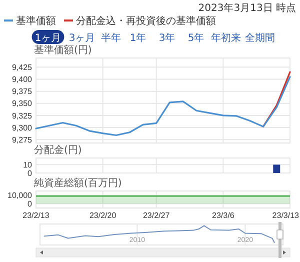 The width and height of the screenshot is (300, 262). Describe the element at coordinates (260, 38) in the screenshot. I see `text: 全期間` at that location.